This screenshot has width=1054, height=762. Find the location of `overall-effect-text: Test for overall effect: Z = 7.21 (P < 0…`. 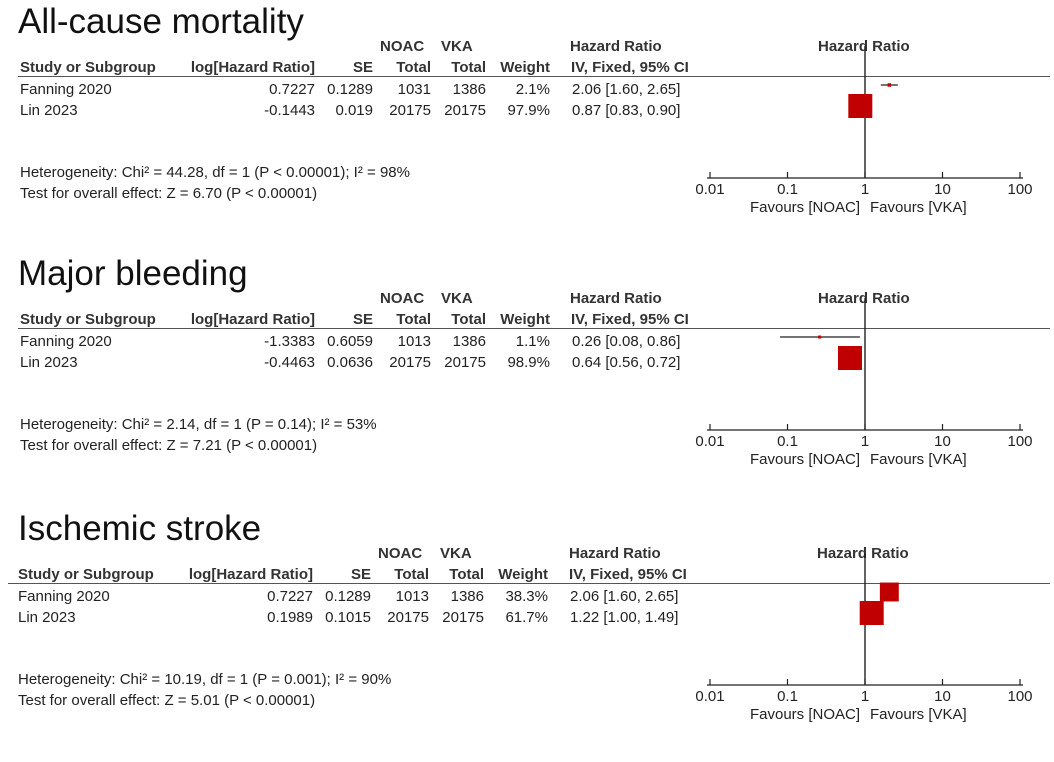

overall-effect-text: Test for overall effect: Z = 7.21 (P < 0… is located at coordinates (169, 445).